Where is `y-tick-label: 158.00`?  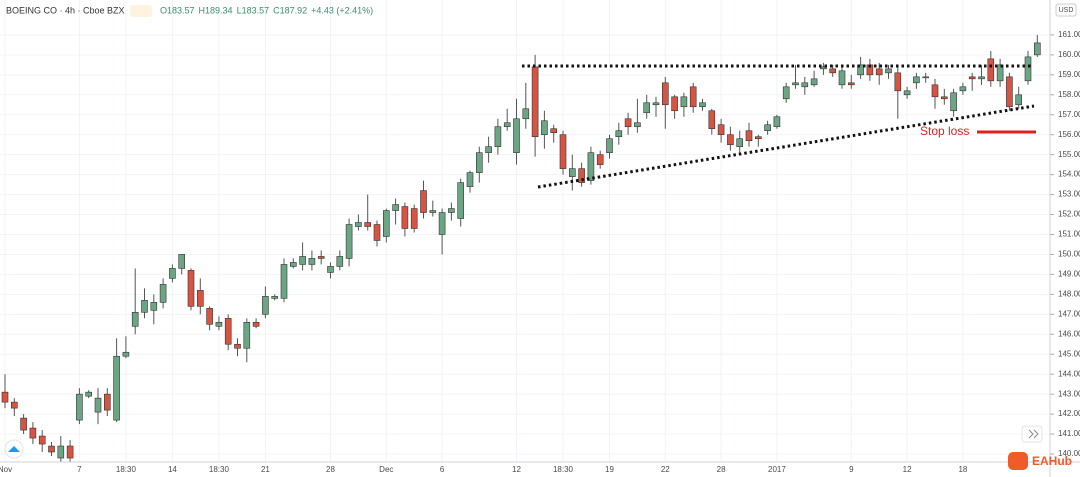 y-tick-label: 158.00 is located at coordinates (1069, 94).